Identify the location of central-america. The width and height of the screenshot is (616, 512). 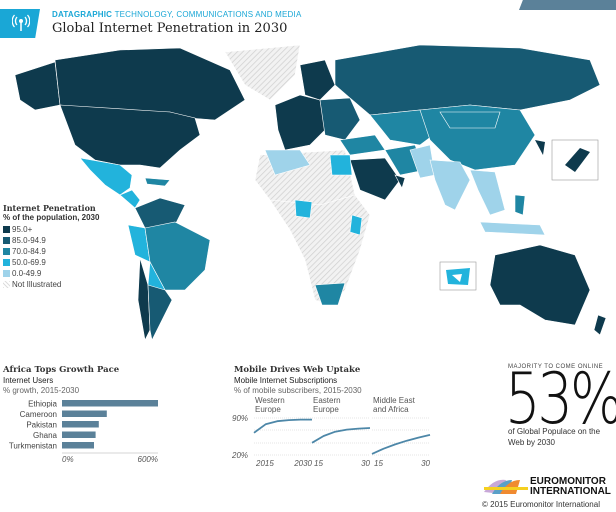
(130, 199).